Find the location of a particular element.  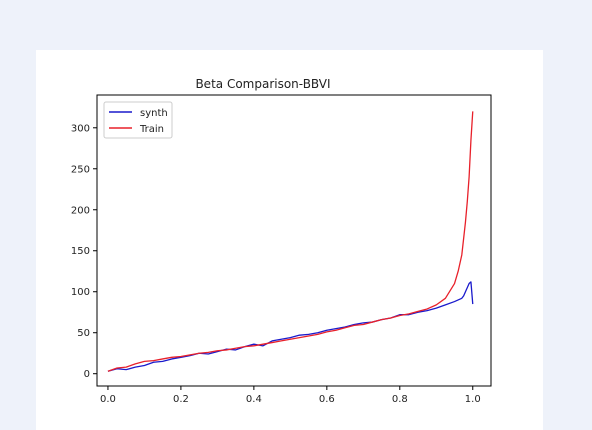

y-tick-label: 0 is located at coordinates (87, 374).